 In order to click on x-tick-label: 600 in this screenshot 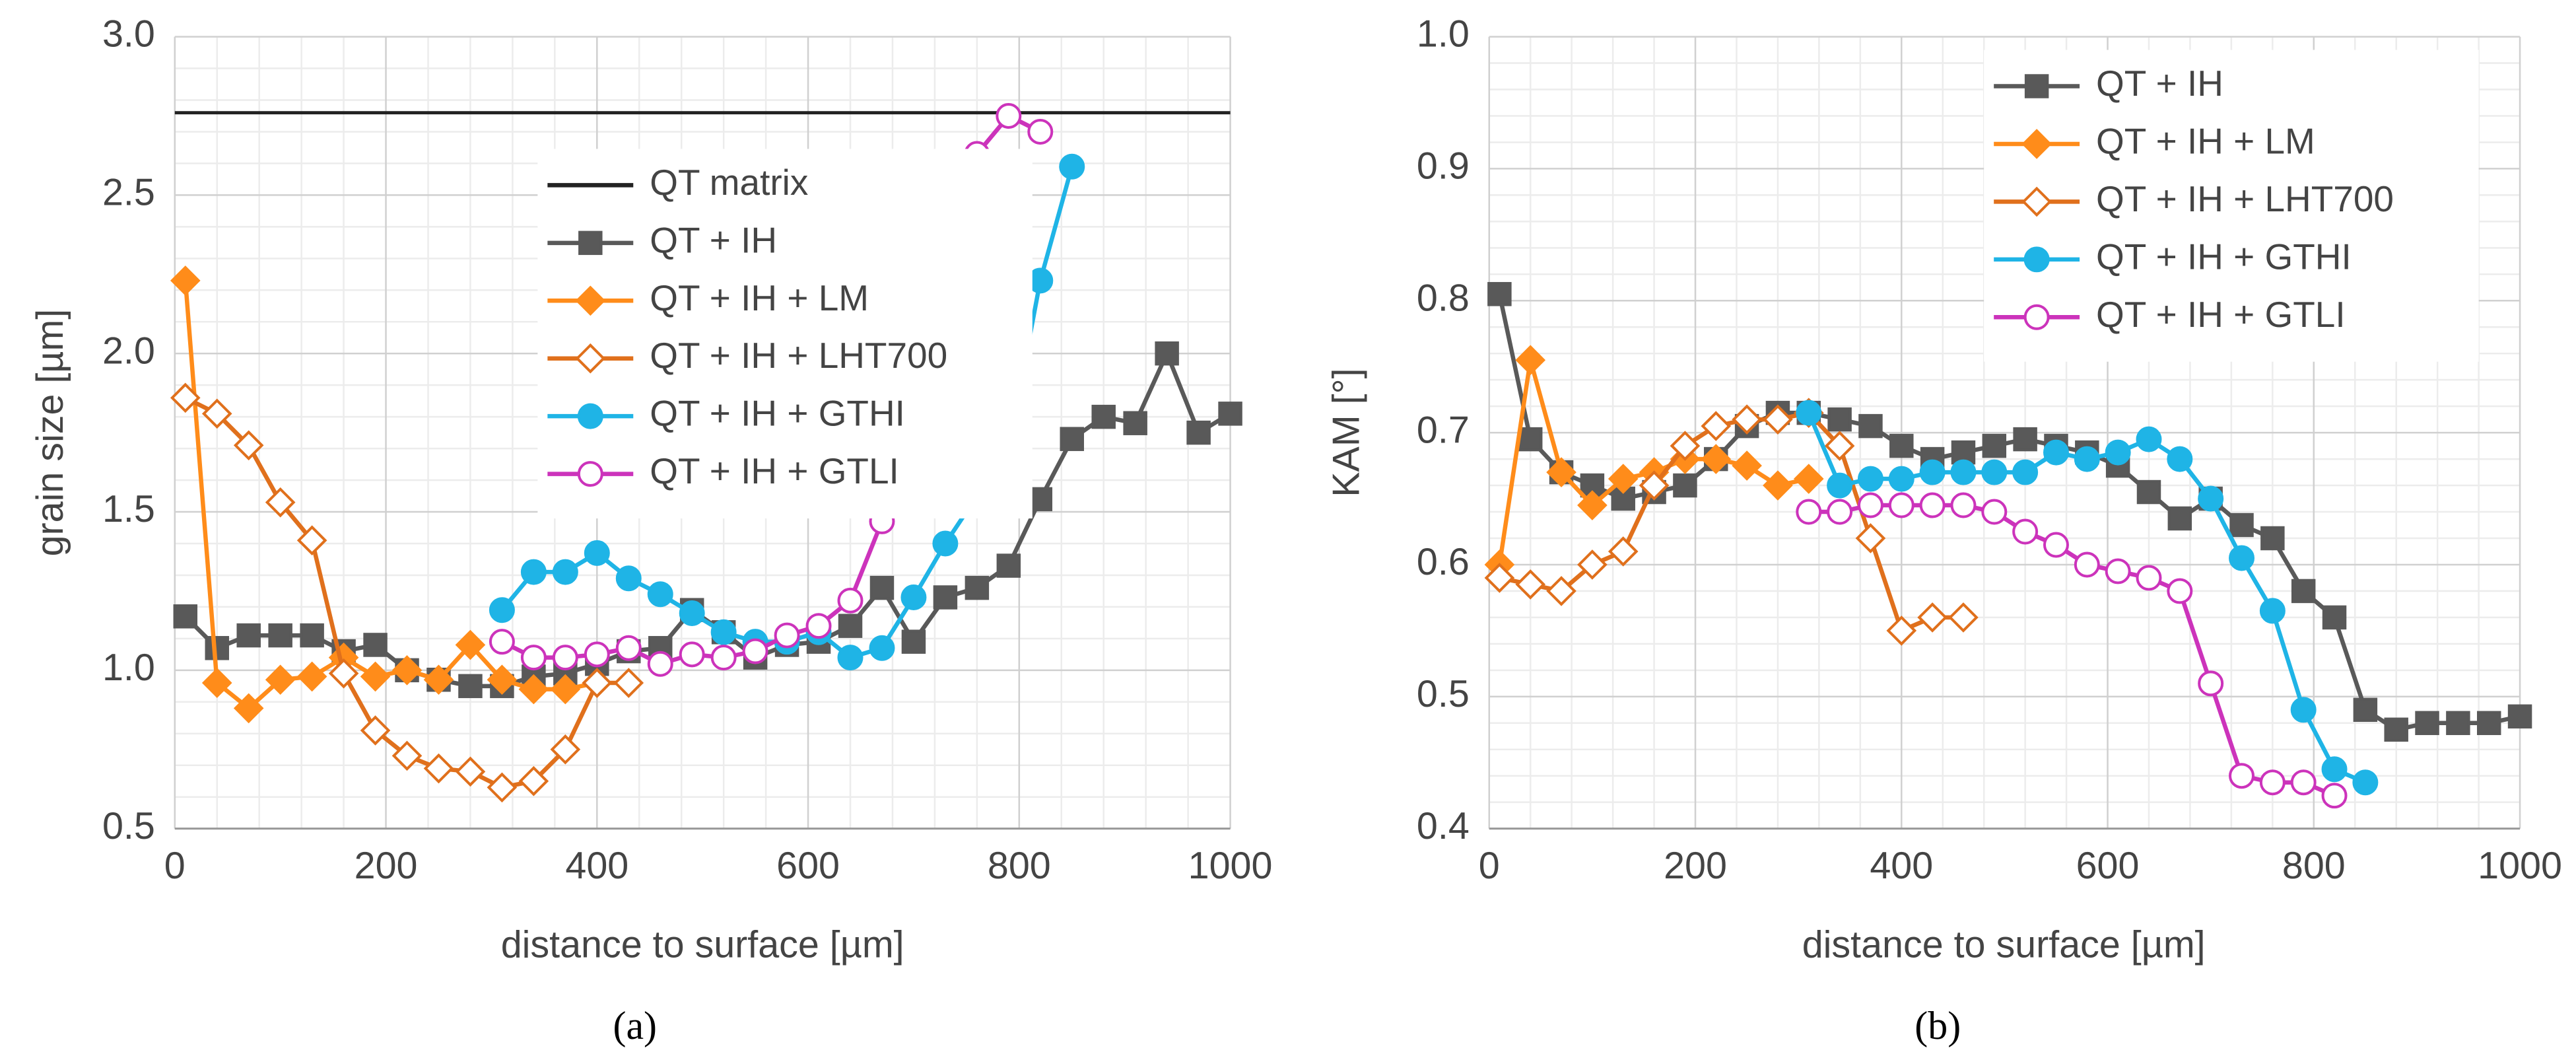, I will do `click(808, 866)`.